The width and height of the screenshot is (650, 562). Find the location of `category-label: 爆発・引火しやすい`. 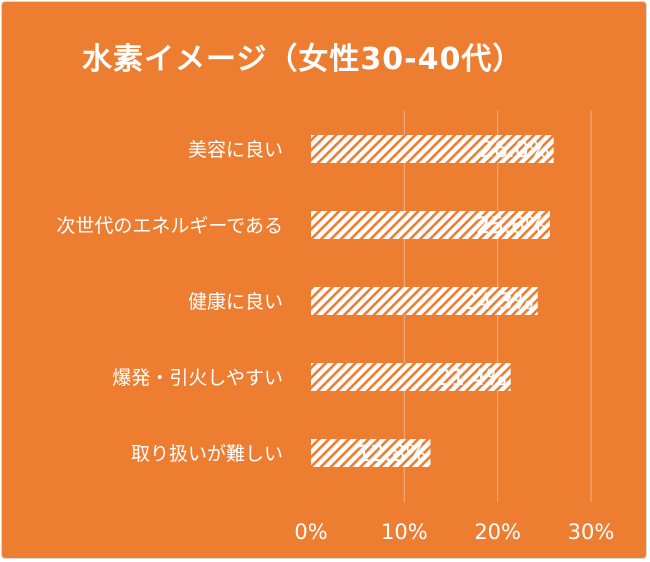

category-label: 爆発・引火しやすい is located at coordinates (197, 378).